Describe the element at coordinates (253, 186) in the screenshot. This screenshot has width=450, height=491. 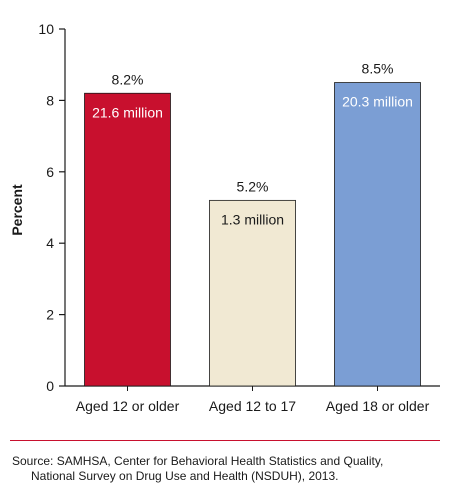
I see `value-label-2: 5.2%` at that location.